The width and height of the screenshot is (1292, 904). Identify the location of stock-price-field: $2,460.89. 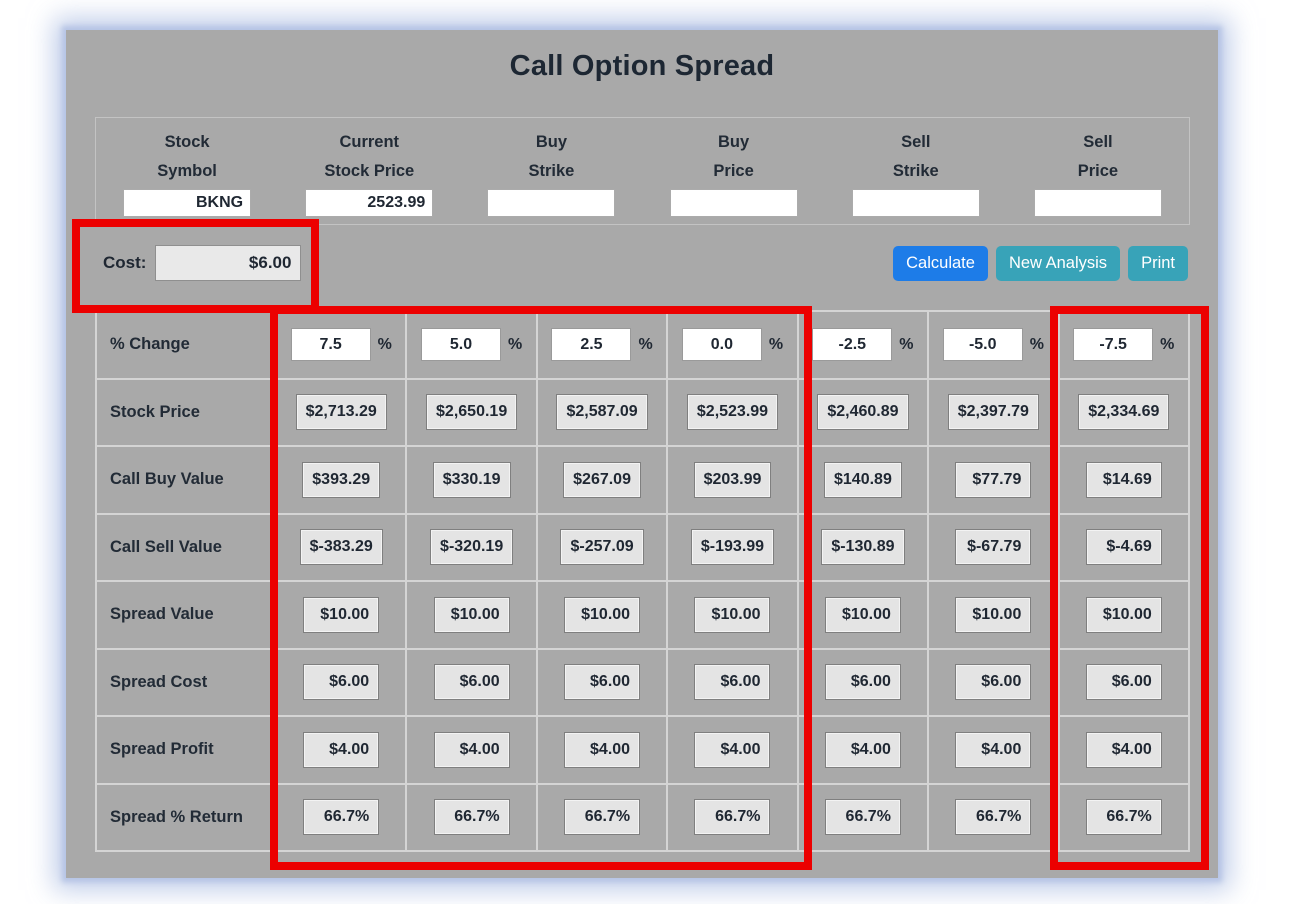
(863, 412).